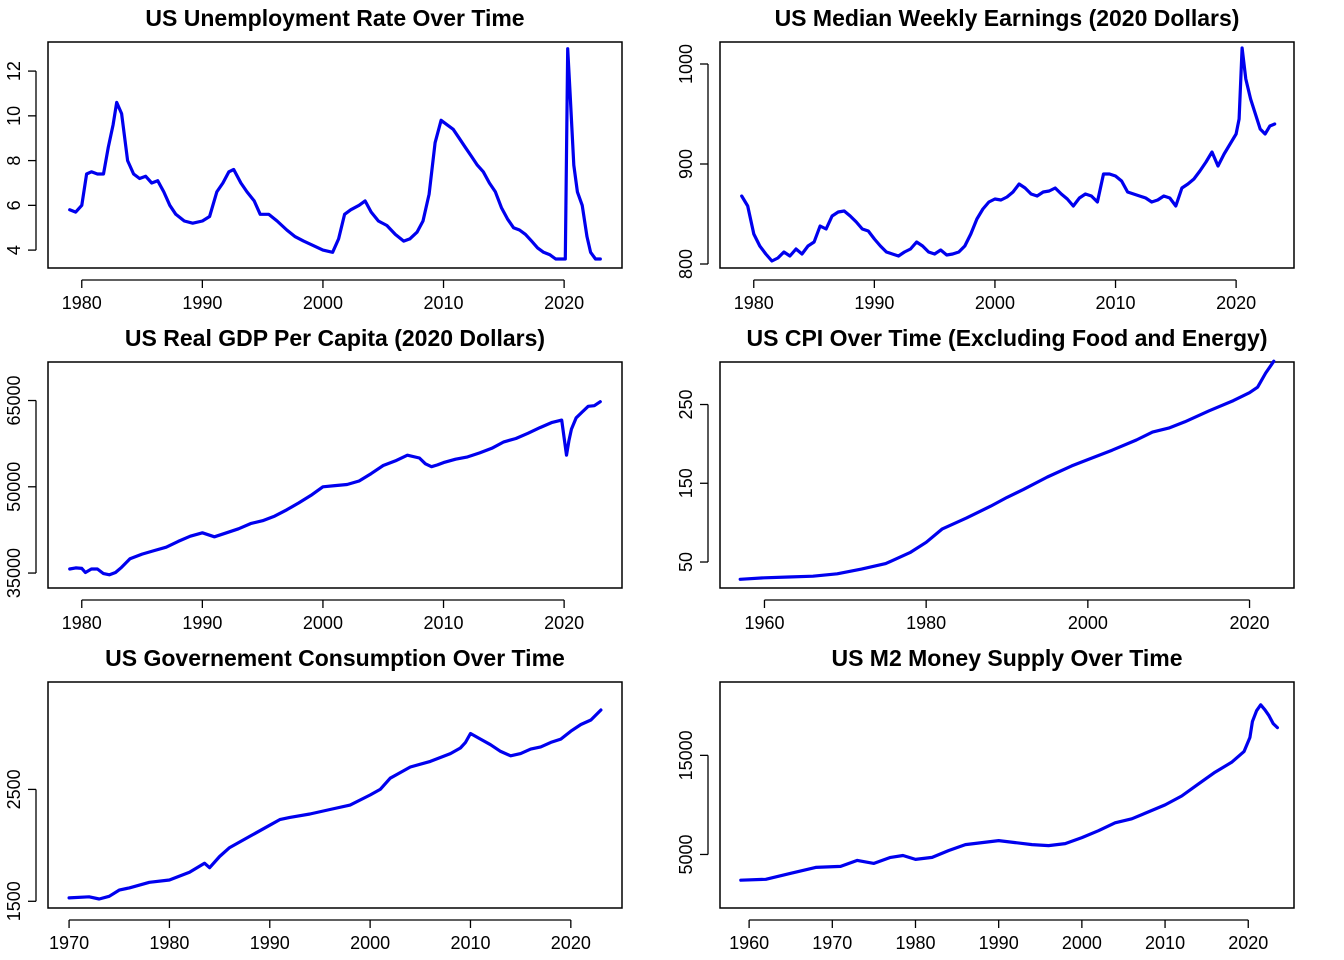 This screenshot has height=960, width=1344. What do you see at coordinates (1007, 18) in the screenshot?
I see `chart-title: US Median Weekly Earnings (2020 Dollars)` at bounding box center [1007, 18].